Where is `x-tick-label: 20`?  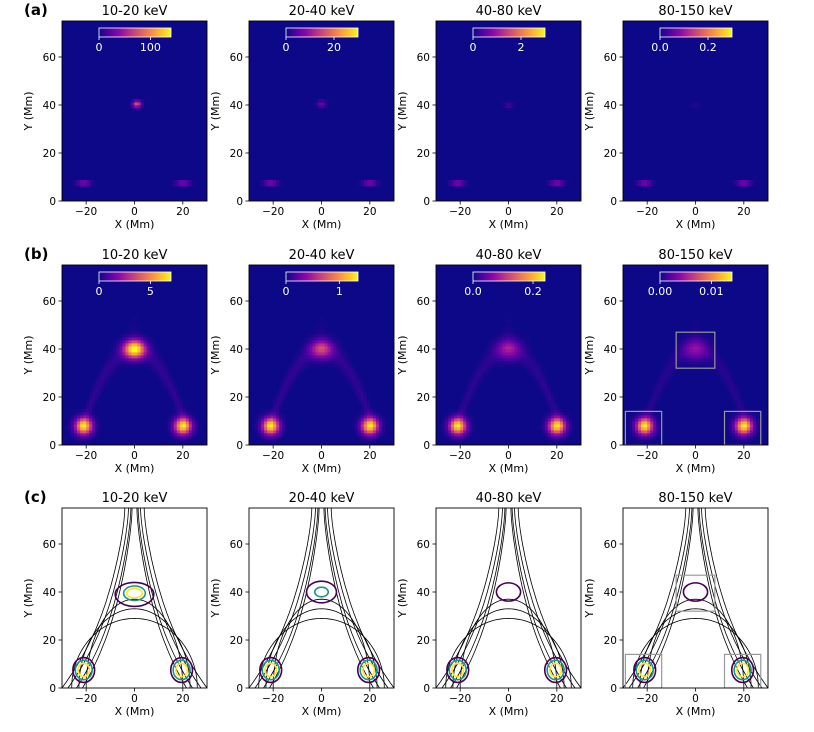
x-tick-label: 20 is located at coordinates (556, 699).